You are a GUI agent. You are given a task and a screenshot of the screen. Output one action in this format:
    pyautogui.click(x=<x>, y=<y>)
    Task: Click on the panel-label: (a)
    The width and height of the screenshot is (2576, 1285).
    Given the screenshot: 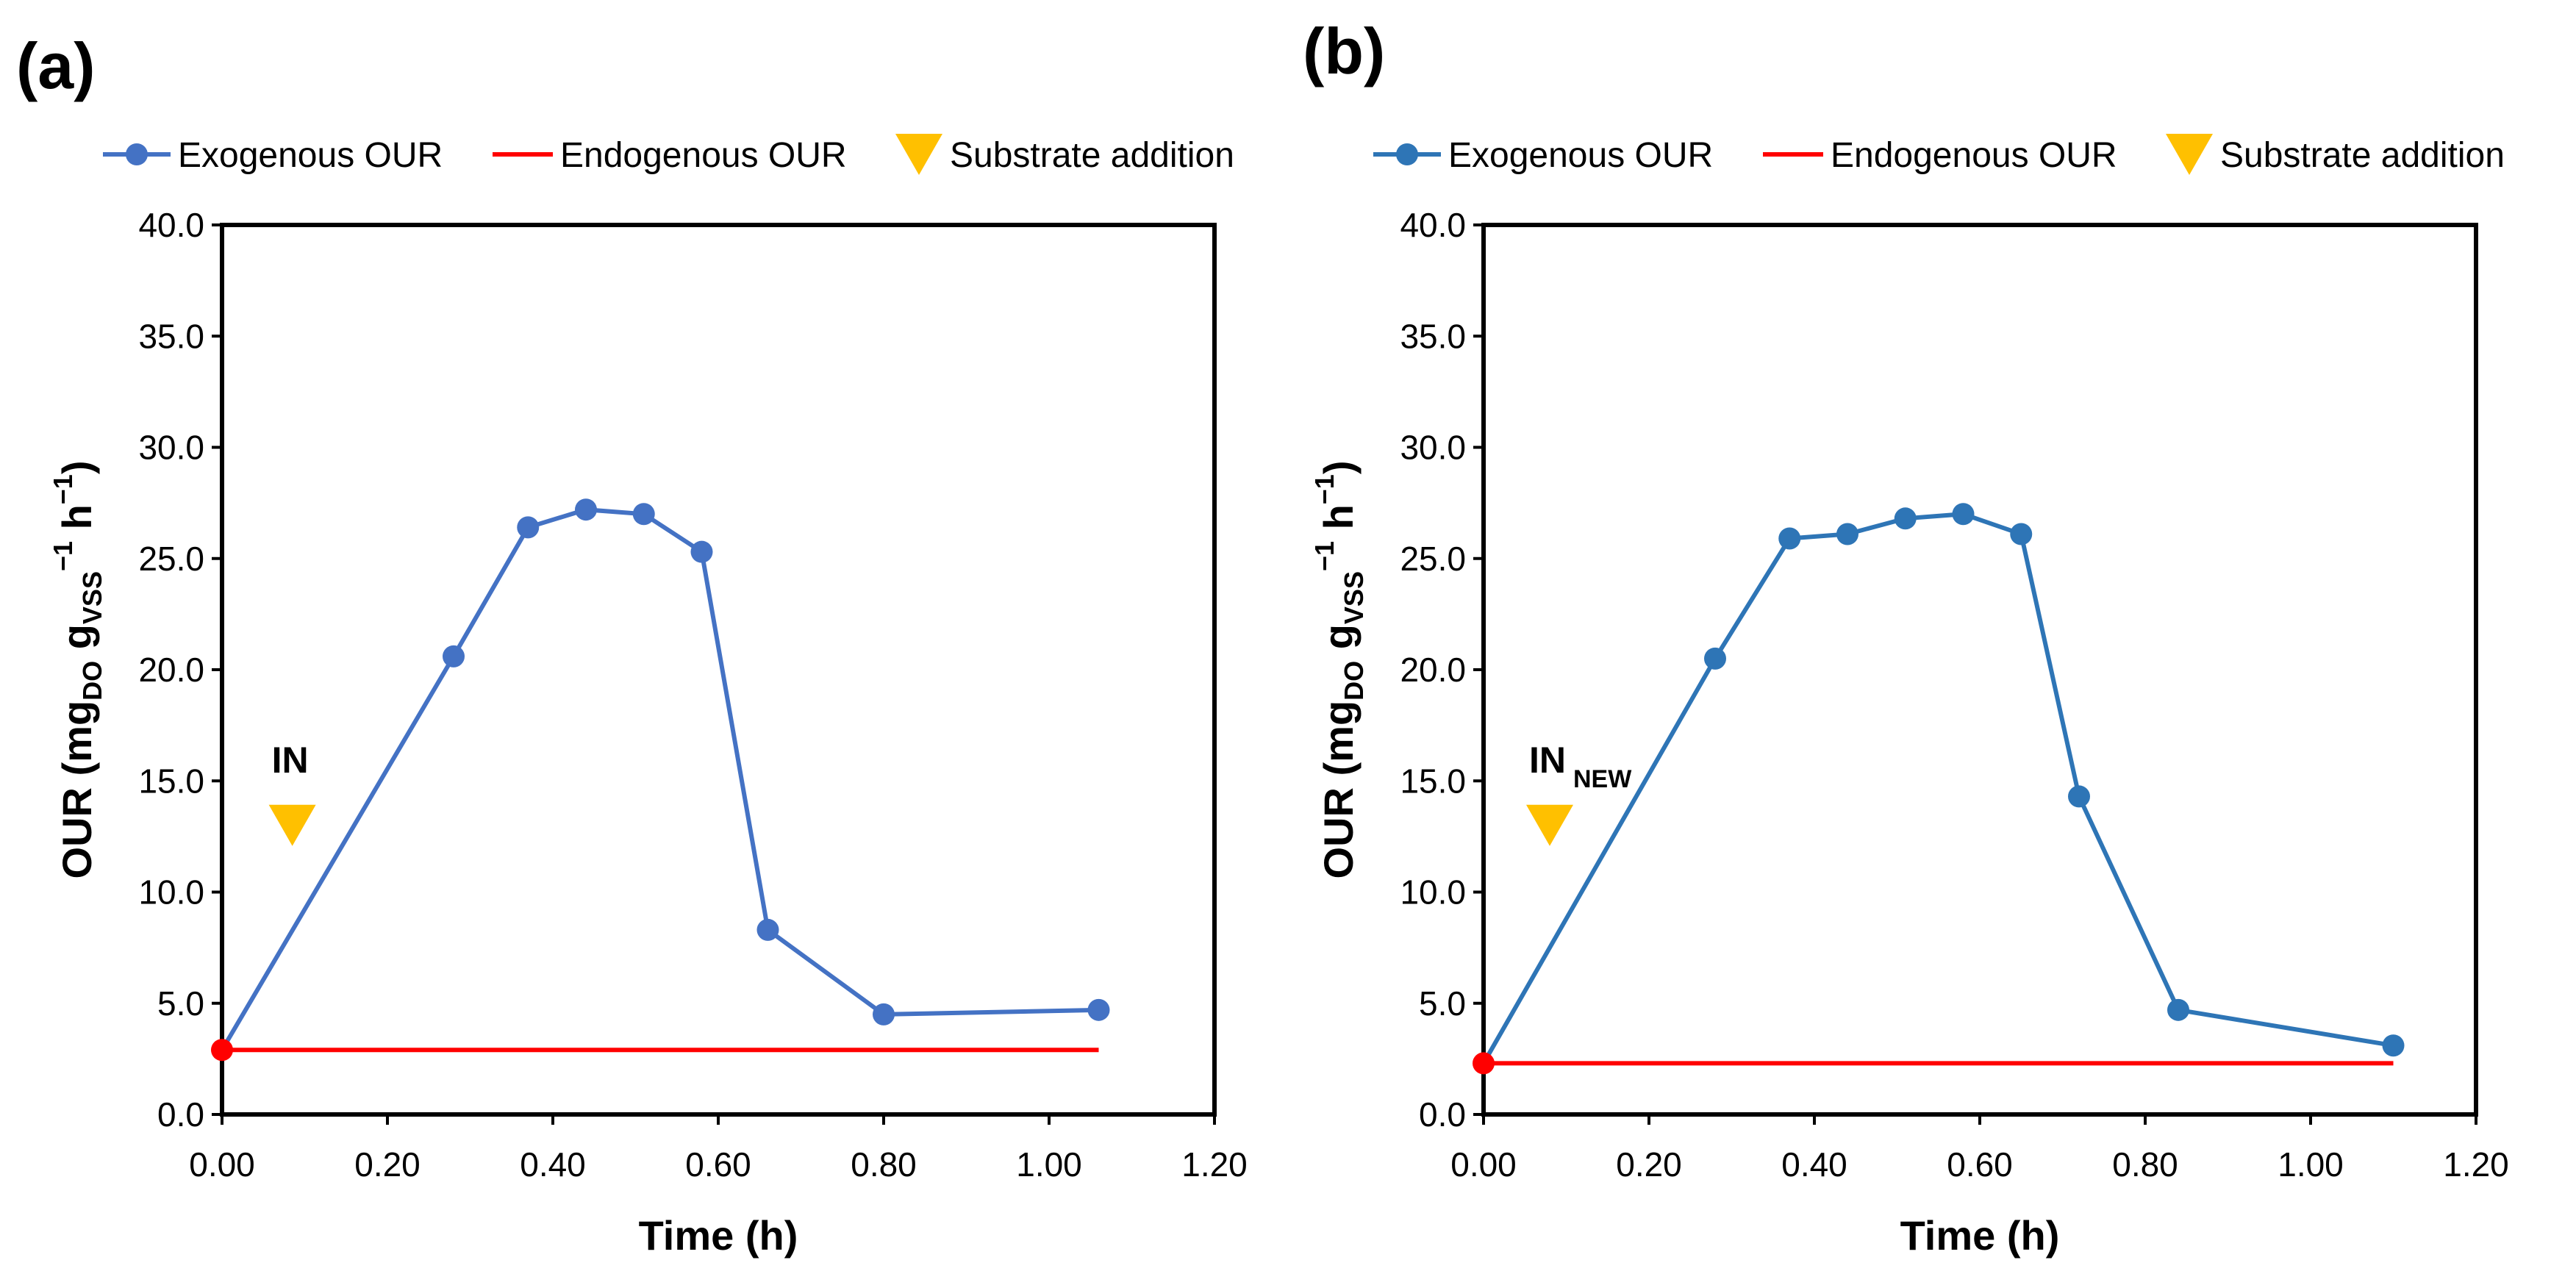 What is the action you would take?
    pyautogui.click(x=56, y=65)
    